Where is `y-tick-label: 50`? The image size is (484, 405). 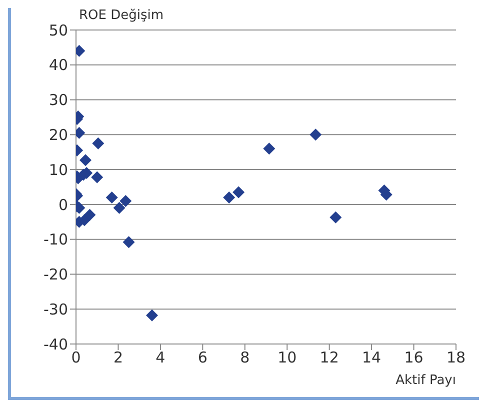
y-tick-label: 50 is located at coordinates (58, 30).